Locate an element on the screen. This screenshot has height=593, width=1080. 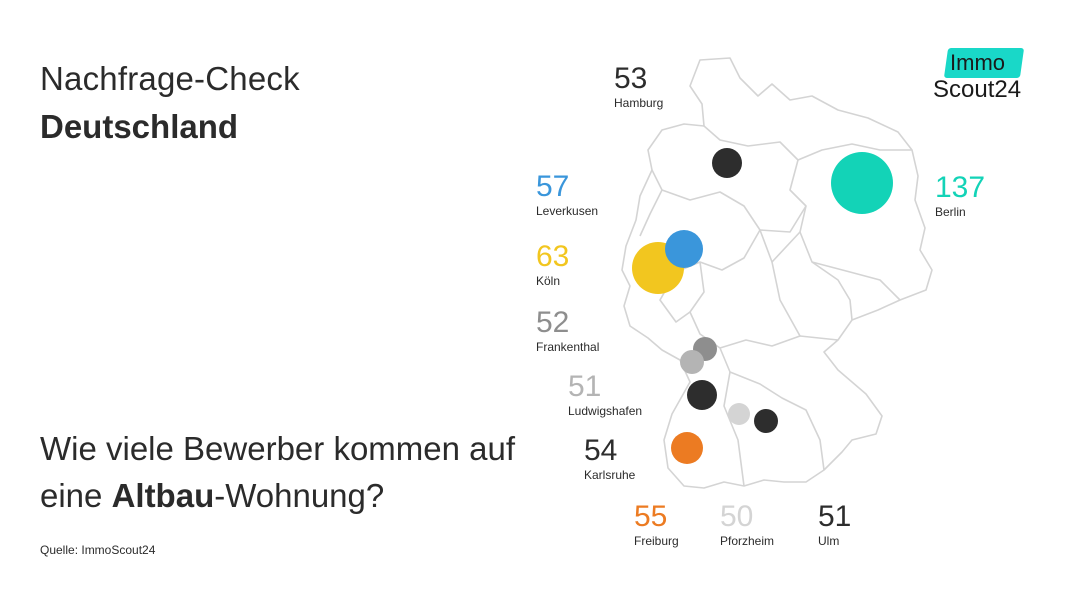
name-ulm: Ulm is located at coordinates (829, 541).